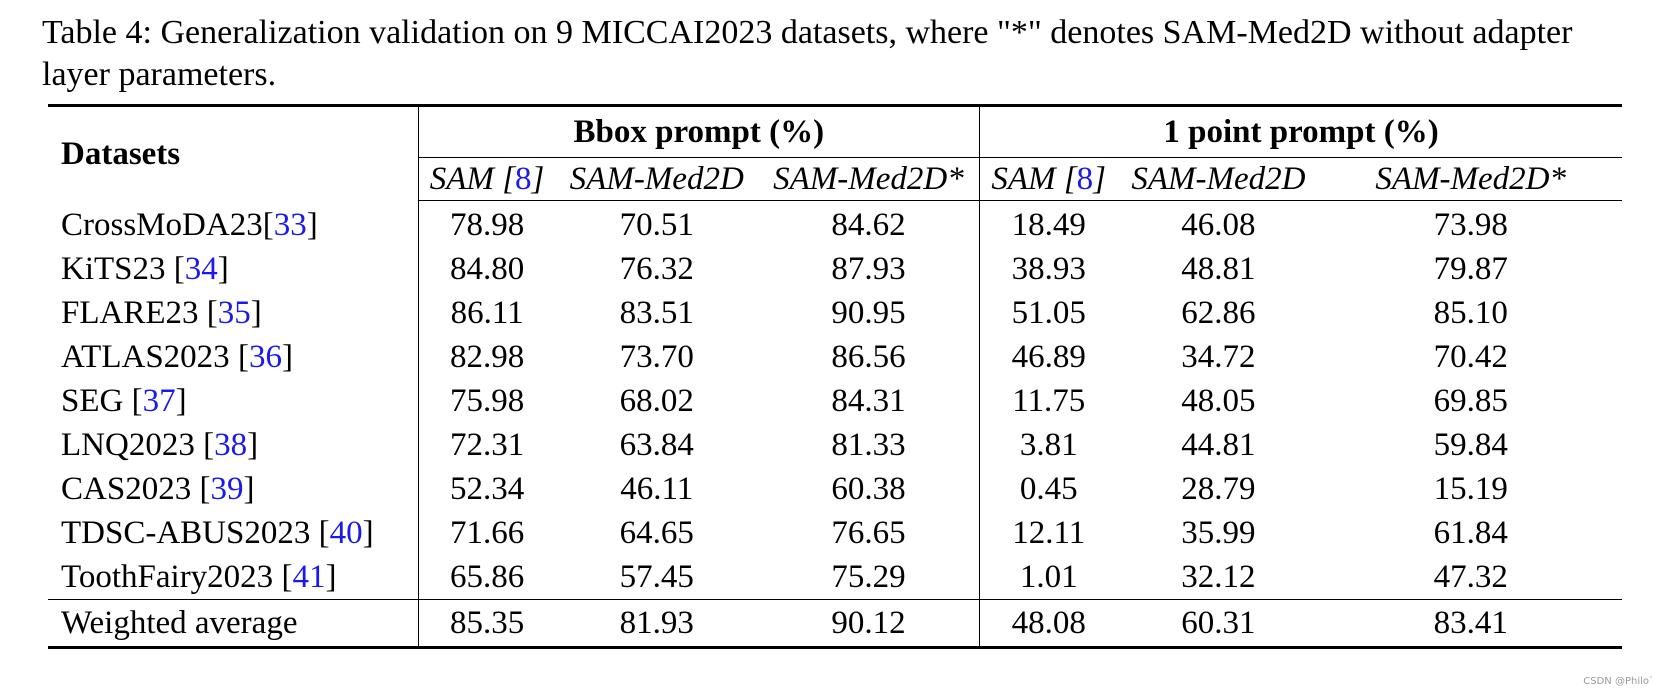 This screenshot has height=691, width=1660. I want to click on citation-link: 36, so click(265, 357).